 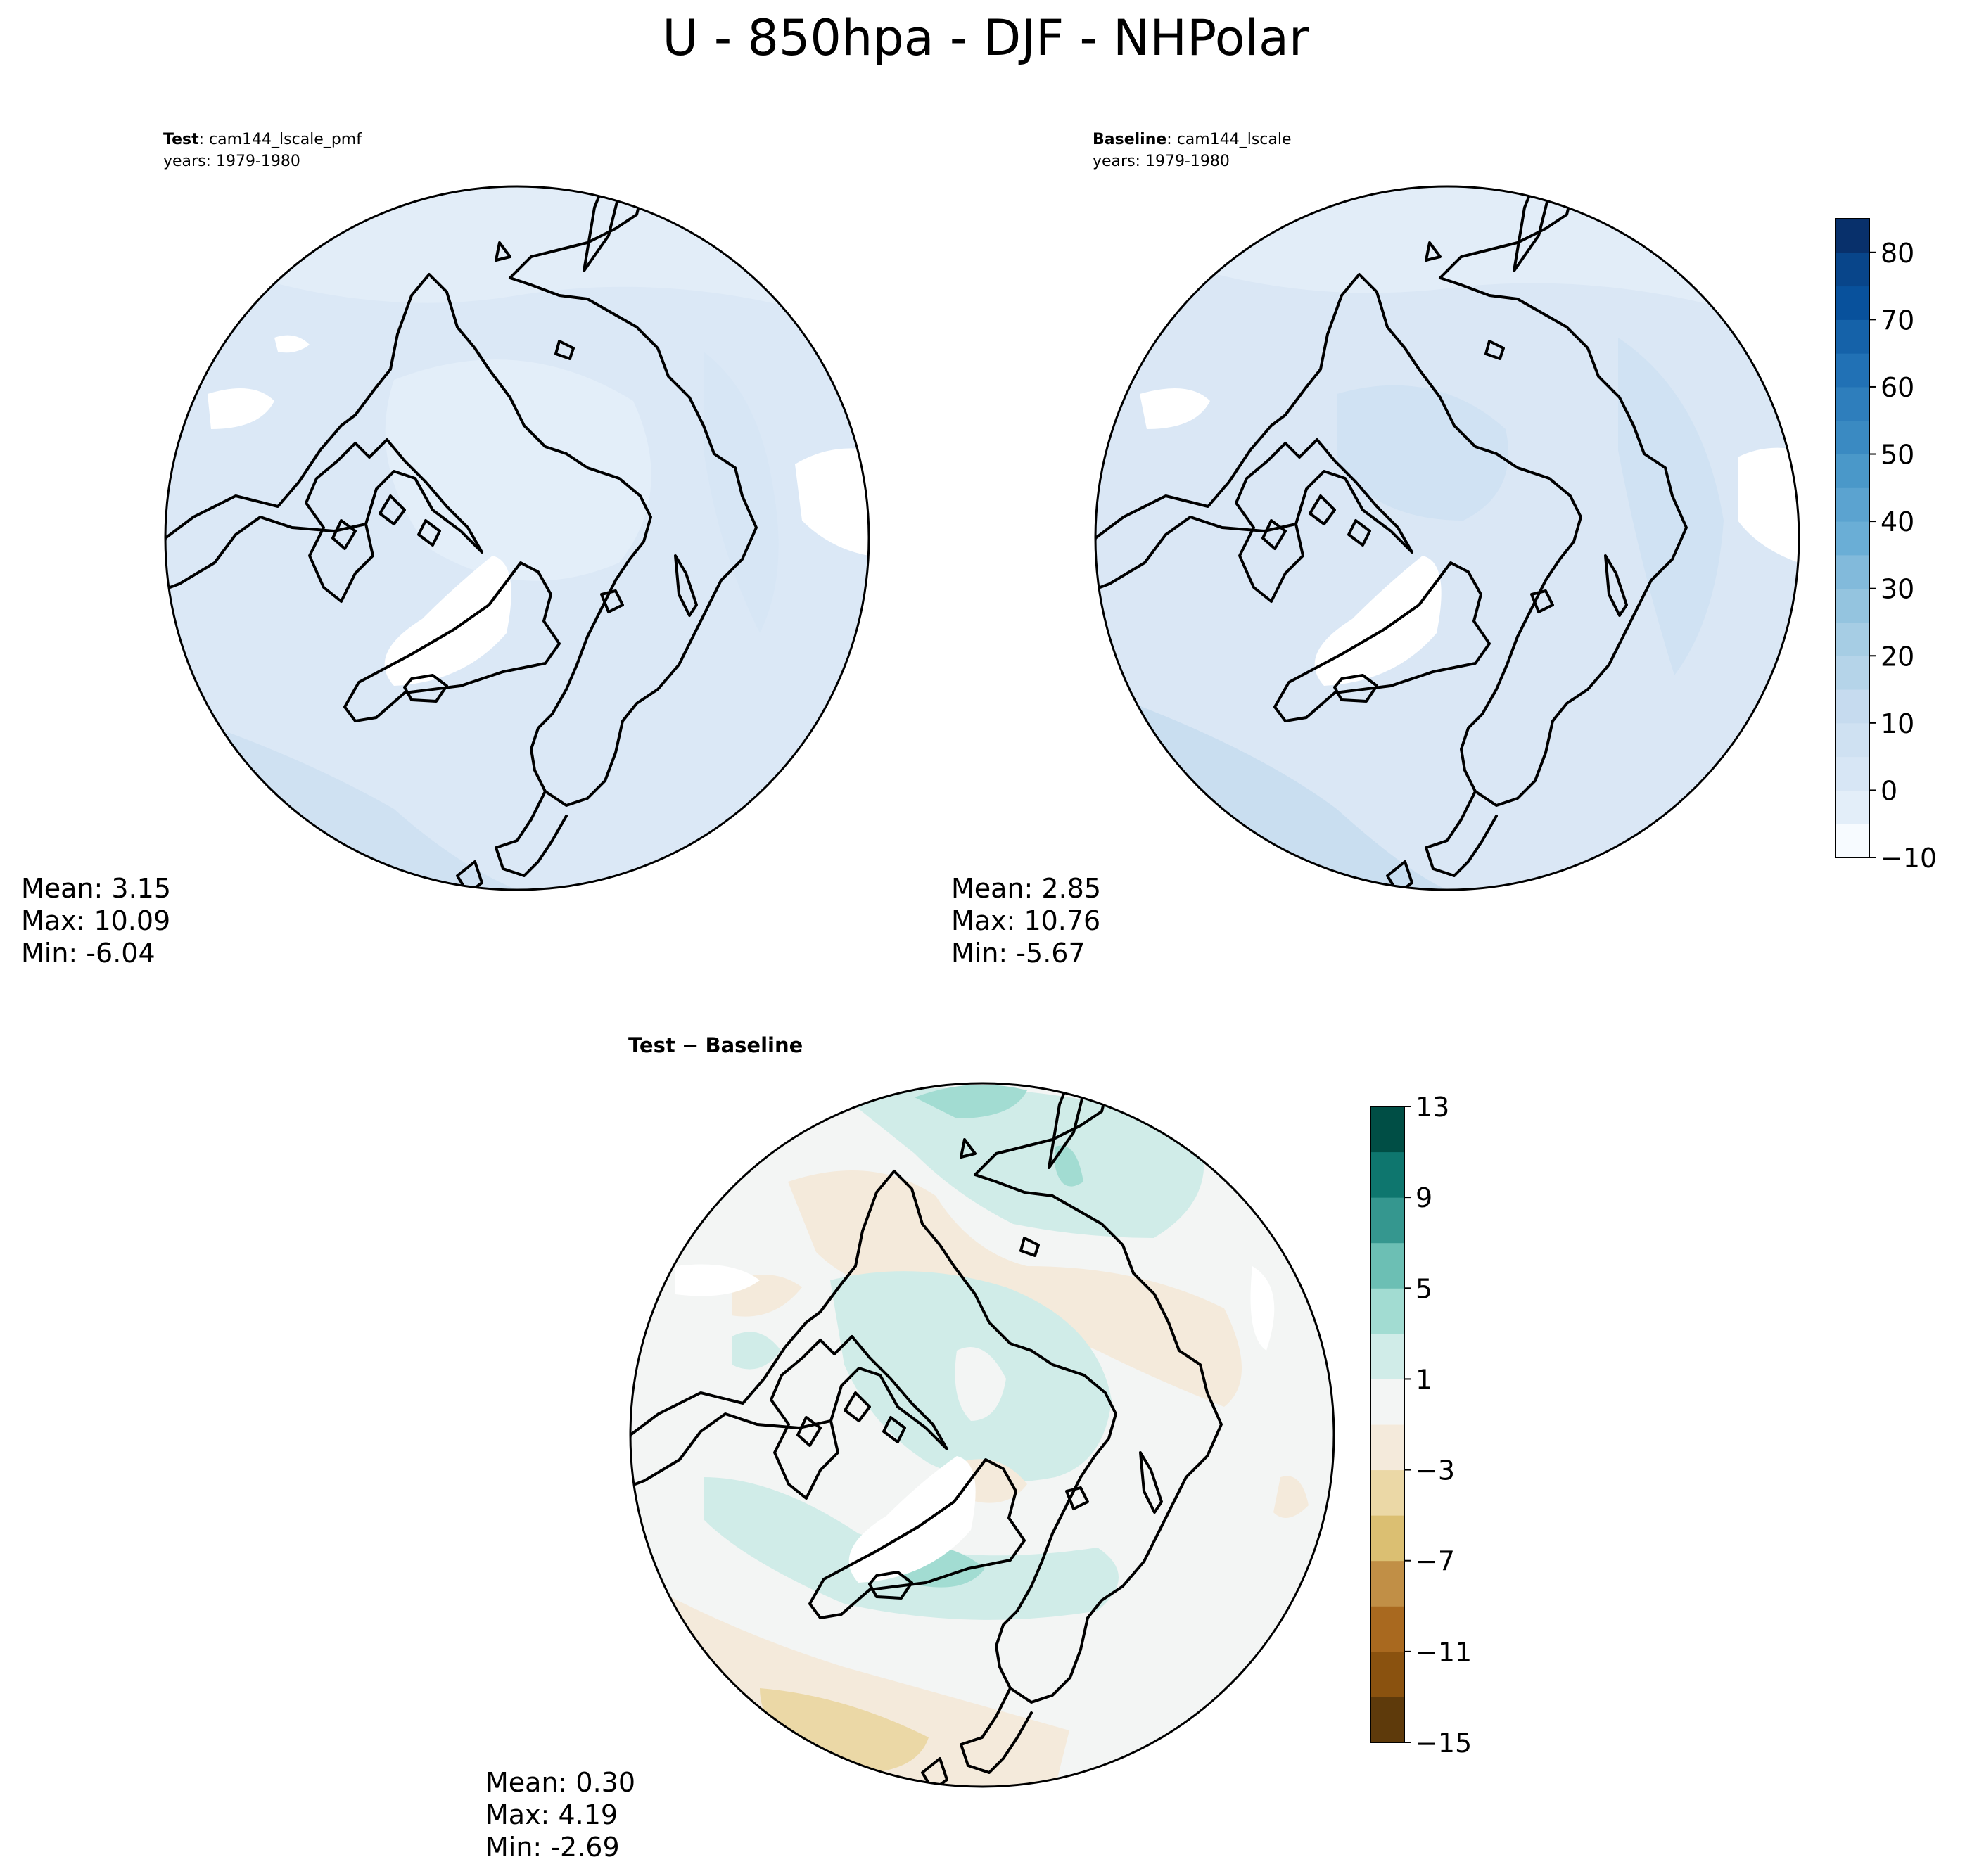 I want to click on colorbar-diff-tick-label: 5, so click(x=1424, y=1288).